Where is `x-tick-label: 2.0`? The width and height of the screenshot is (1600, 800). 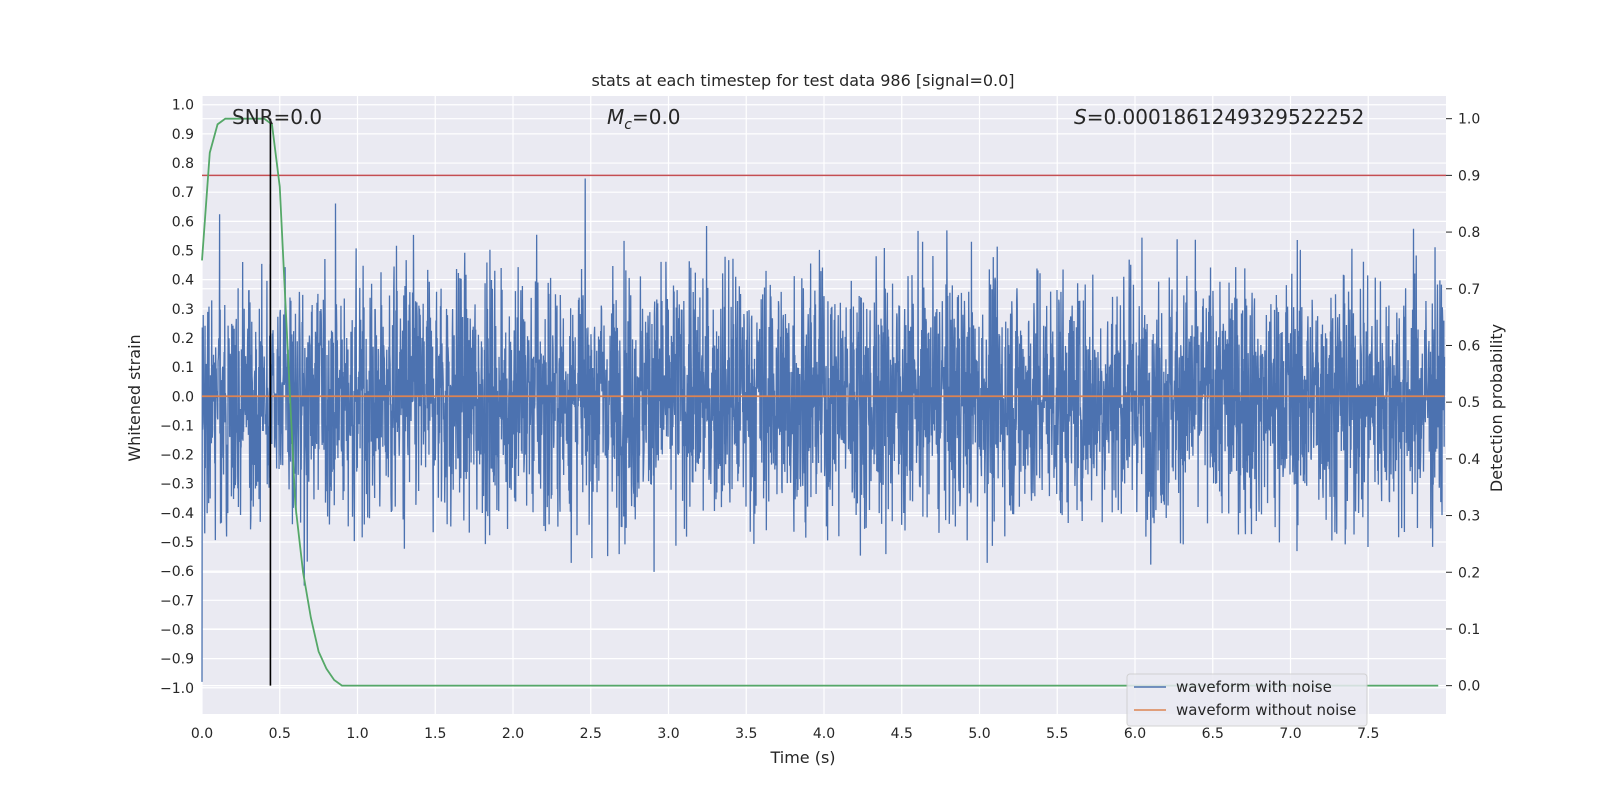 x-tick-label: 2.0 is located at coordinates (513, 734).